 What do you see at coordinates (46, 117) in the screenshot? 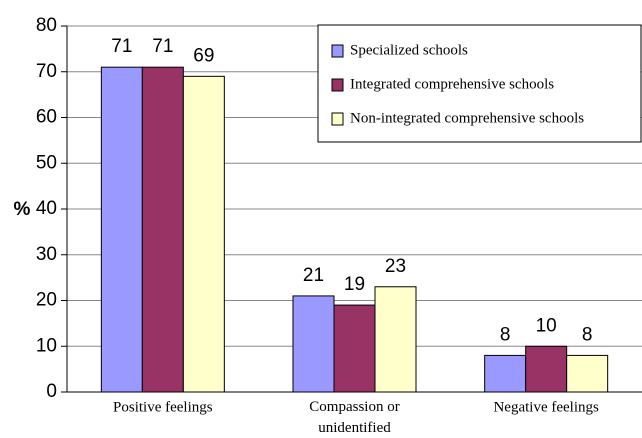
I see `y-tick-label: 60` at bounding box center [46, 117].